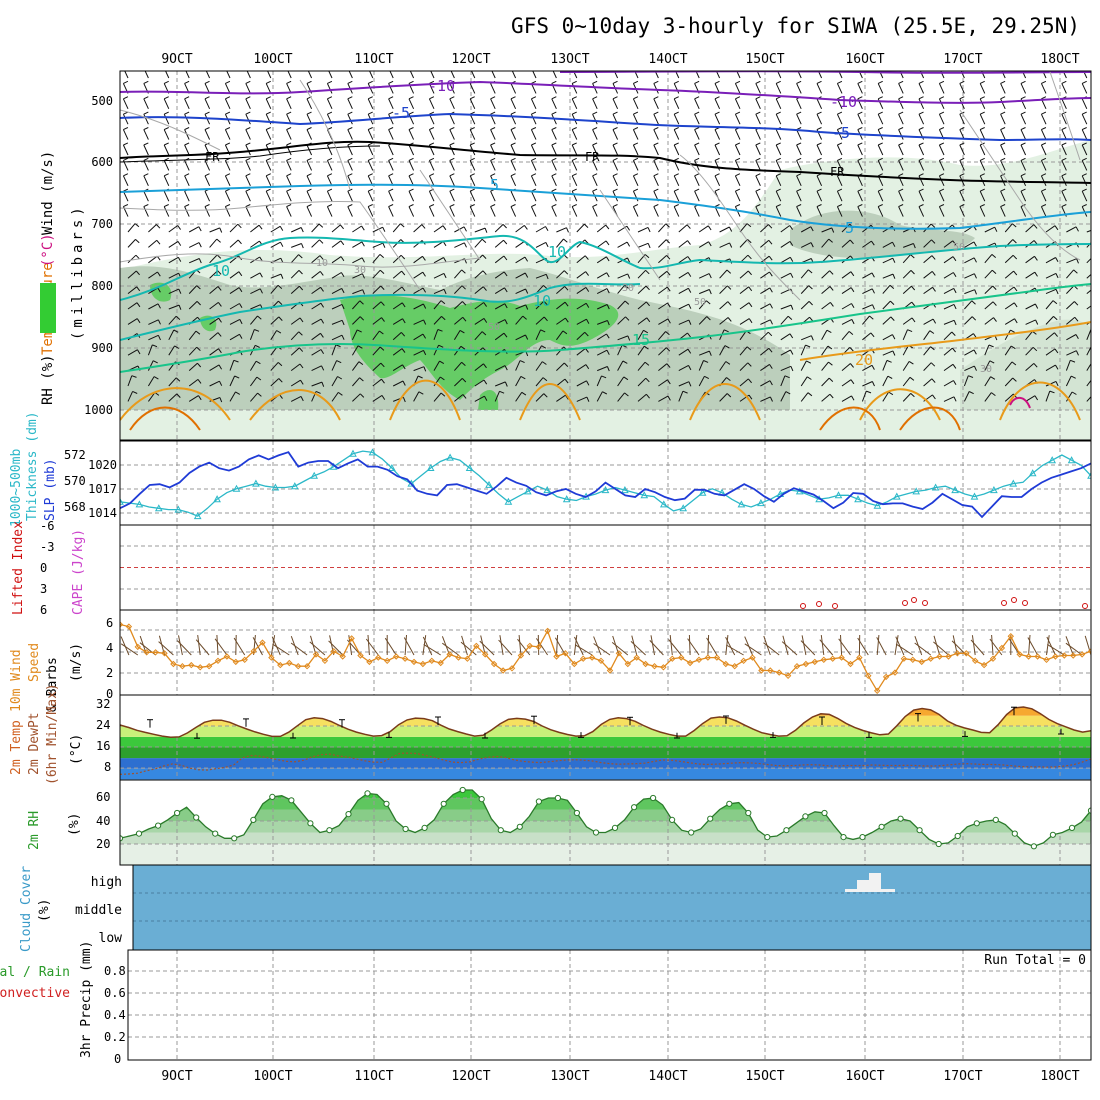 The height and width of the screenshot is (1100, 1100). Describe the element at coordinates (605, 815) in the screenshot. I see `rh-series` at that location.